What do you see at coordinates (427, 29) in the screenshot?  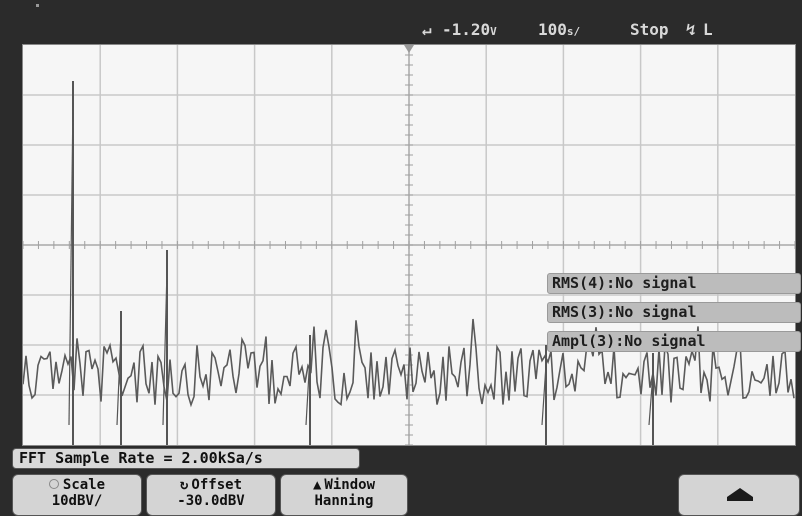 I see `trigger-level-icon: ↵` at bounding box center [427, 29].